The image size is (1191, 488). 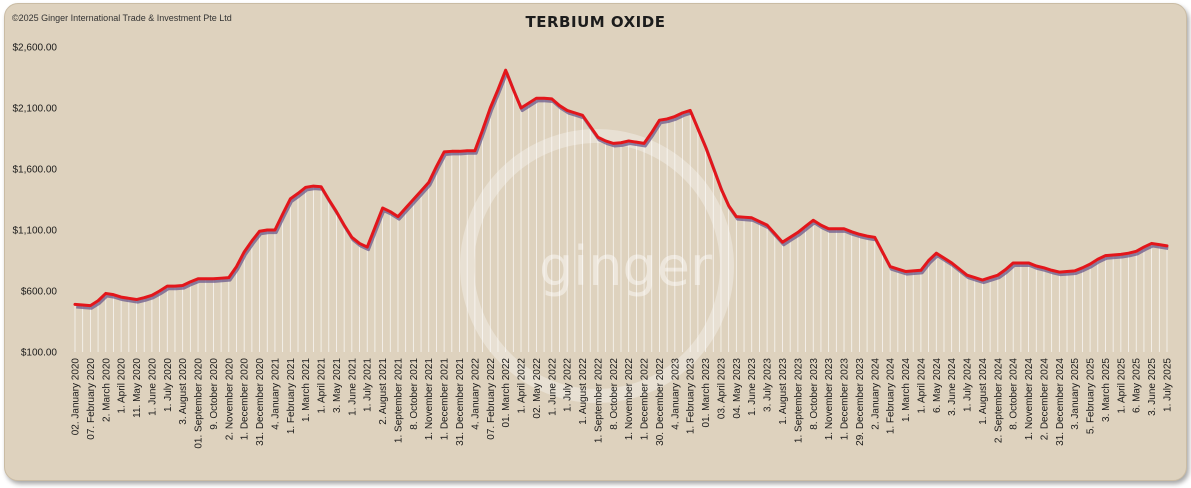 What do you see at coordinates (721, 389) in the screenshot?
I see `x-tick-label: 03. April 2023` at bounding box center [721, 389].